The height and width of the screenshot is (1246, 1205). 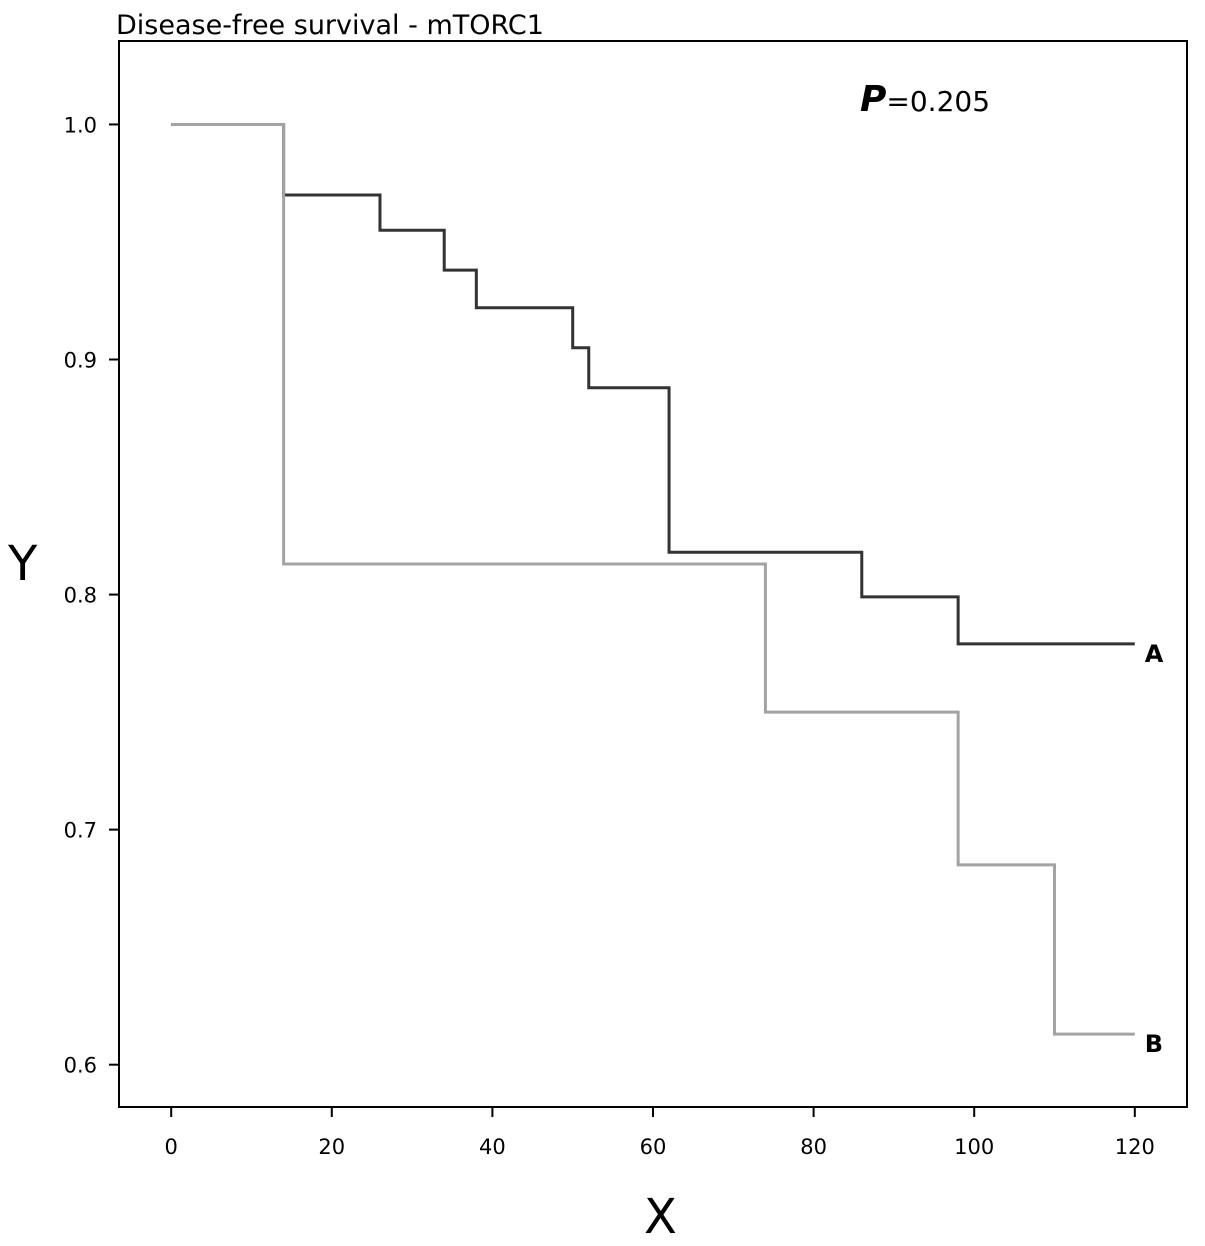 What do you see at coordinates (80, 1066) in the screenshot?
I see `y-tick-label: 0.6` at bounding box center [80, 1066].